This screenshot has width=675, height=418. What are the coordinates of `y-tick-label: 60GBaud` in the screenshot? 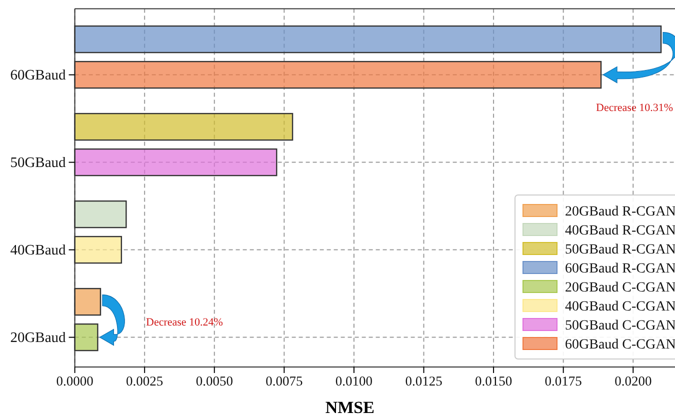 It's located at (38, 75).